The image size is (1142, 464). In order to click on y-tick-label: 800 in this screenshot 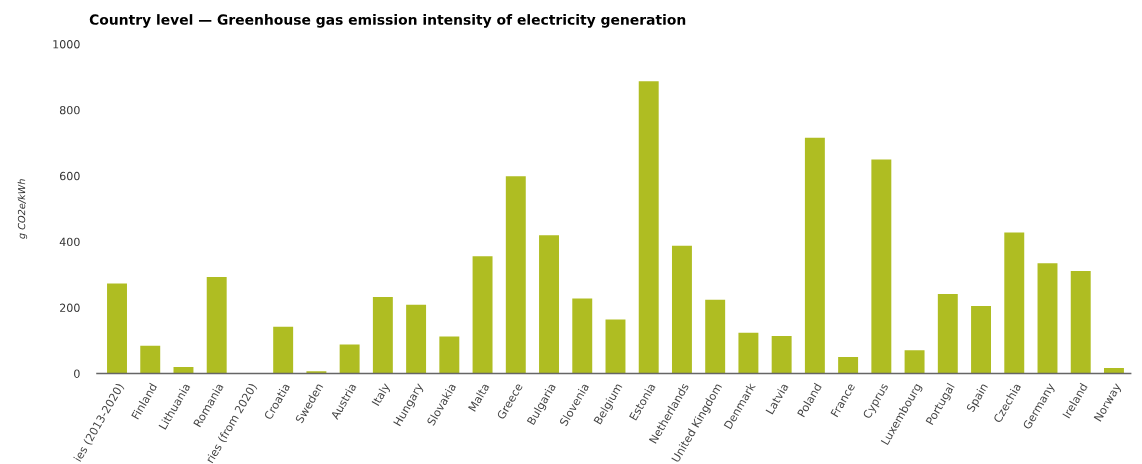, I will do `click(69, 110)`.